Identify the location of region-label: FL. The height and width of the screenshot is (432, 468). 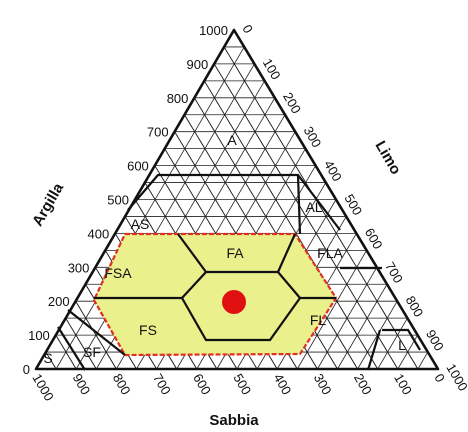
(318, 320).